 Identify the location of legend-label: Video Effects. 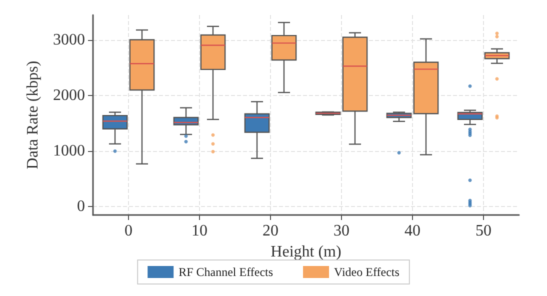
(367, 272).